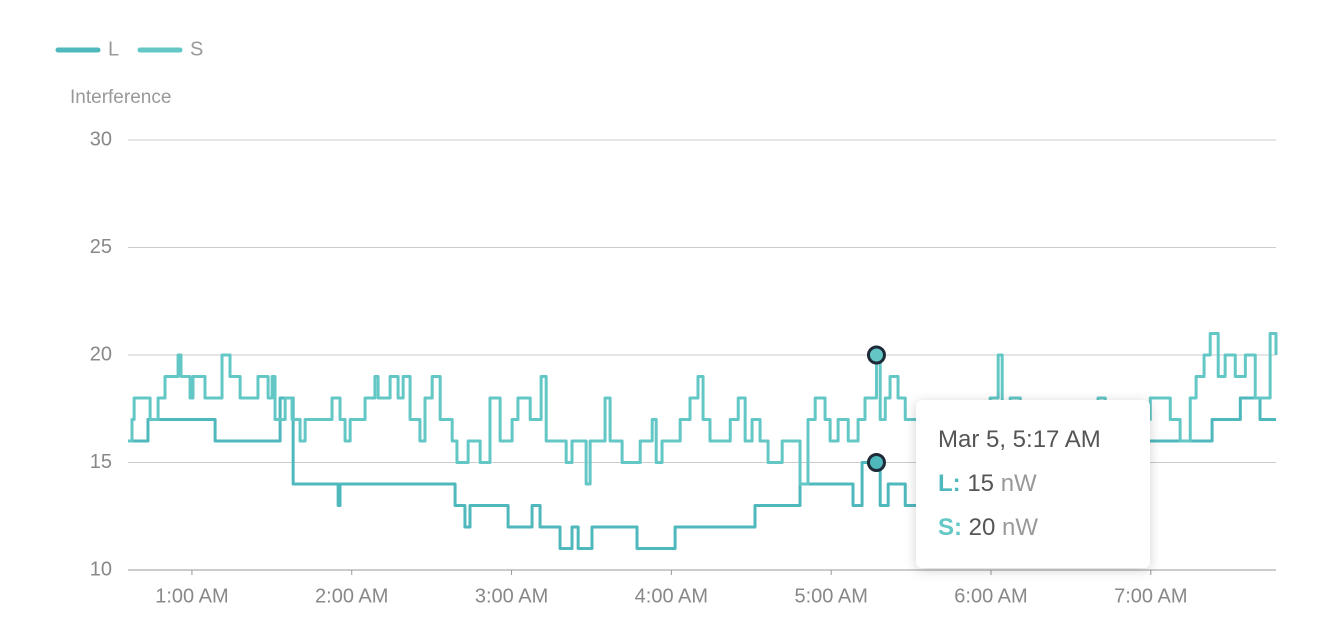 This screenshot has height=640, width=1333. I want to click on tooltip-row: L: 15 nW, so click(1033, 484).